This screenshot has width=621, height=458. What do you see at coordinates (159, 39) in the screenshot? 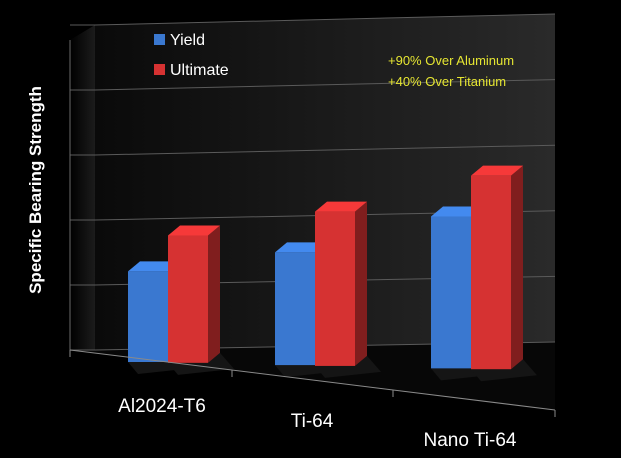
I see `legend-swatch-yield` at bounding box center [159, 39].